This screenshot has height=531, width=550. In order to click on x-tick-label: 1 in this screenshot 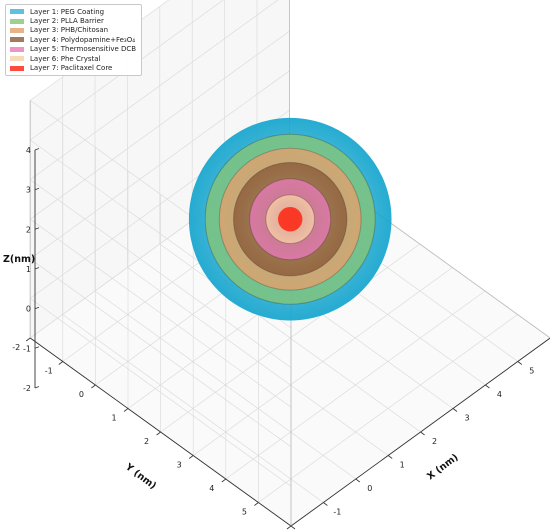, I will do `click(402, 465)`.